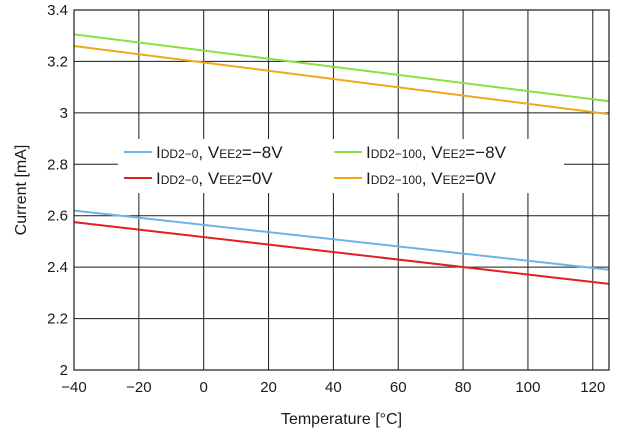 Image resolution: width=620 pixels, height=438 pixels. I want to click on legend-label: IDD2−0, VEE2=0V, so click(214, 178).